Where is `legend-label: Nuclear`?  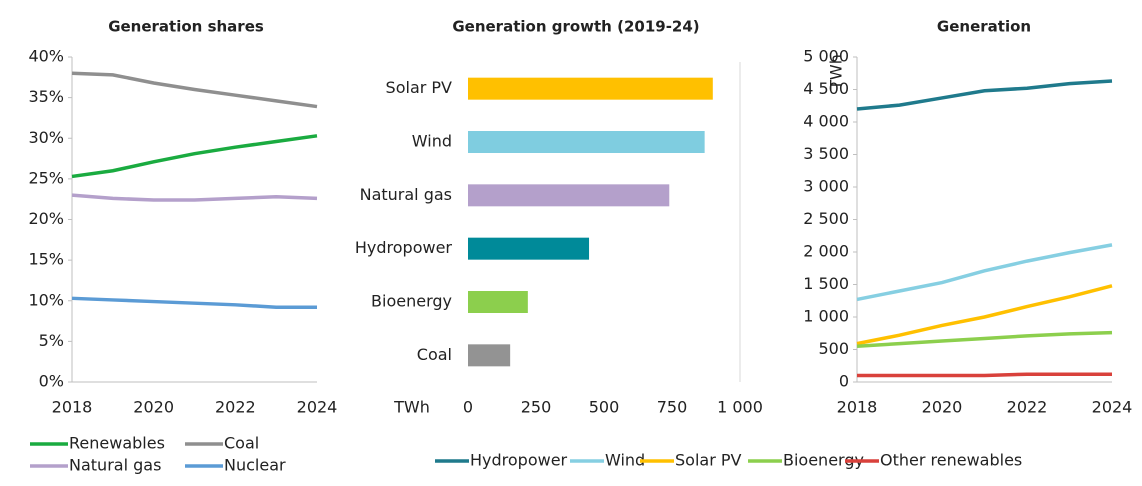
legend-label: Nuclear is located at coordinates (255, 465).